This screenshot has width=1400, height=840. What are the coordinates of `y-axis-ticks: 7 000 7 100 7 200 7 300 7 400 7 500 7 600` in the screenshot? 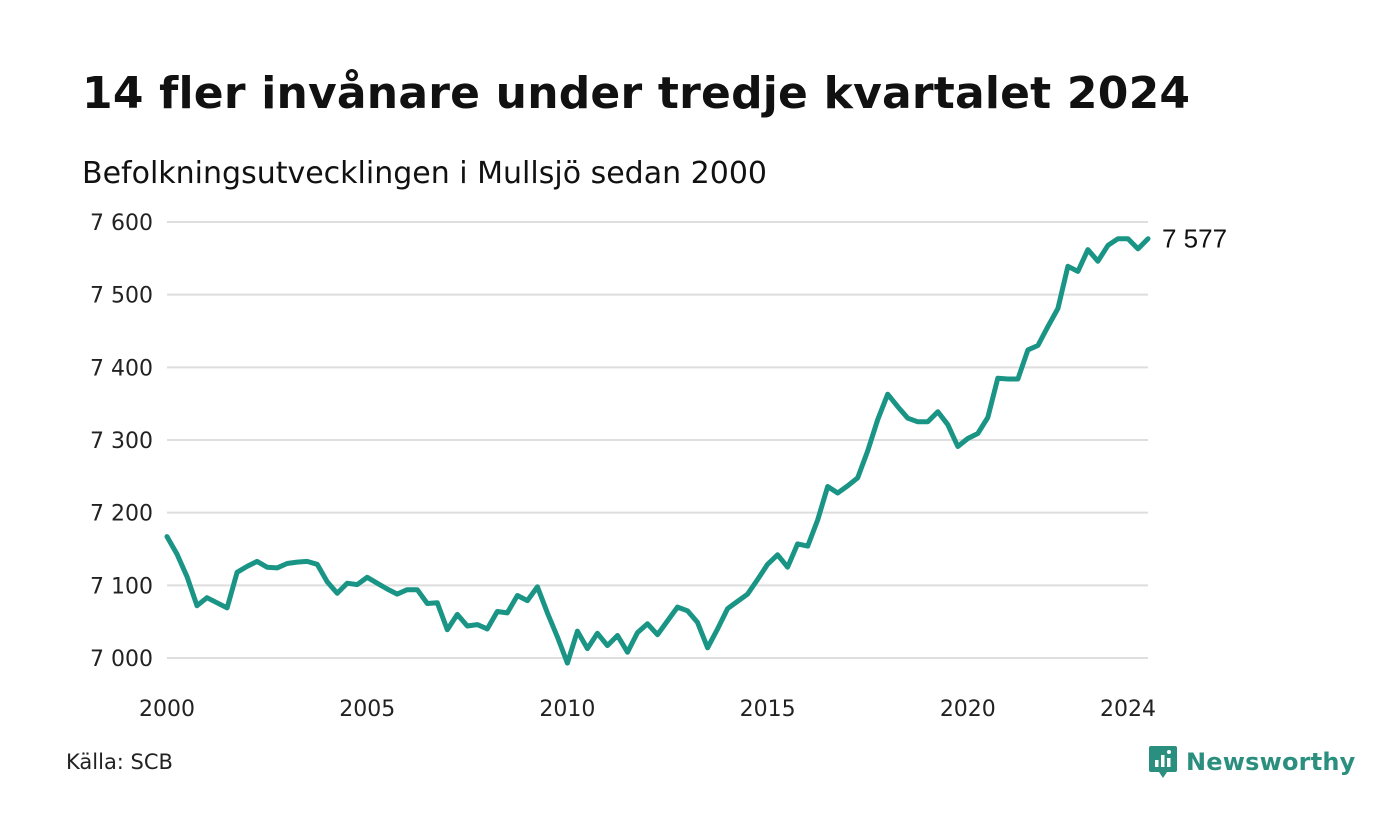 It's located at (121, 441).